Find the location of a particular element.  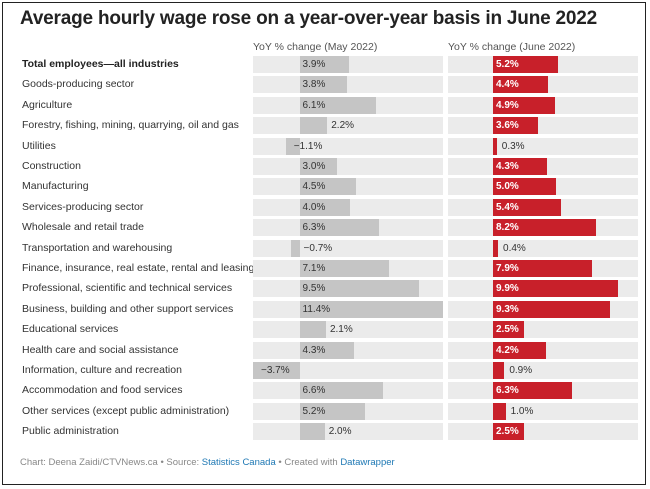

row-label: Accommodation and food services is located at coordinates (102, 390).